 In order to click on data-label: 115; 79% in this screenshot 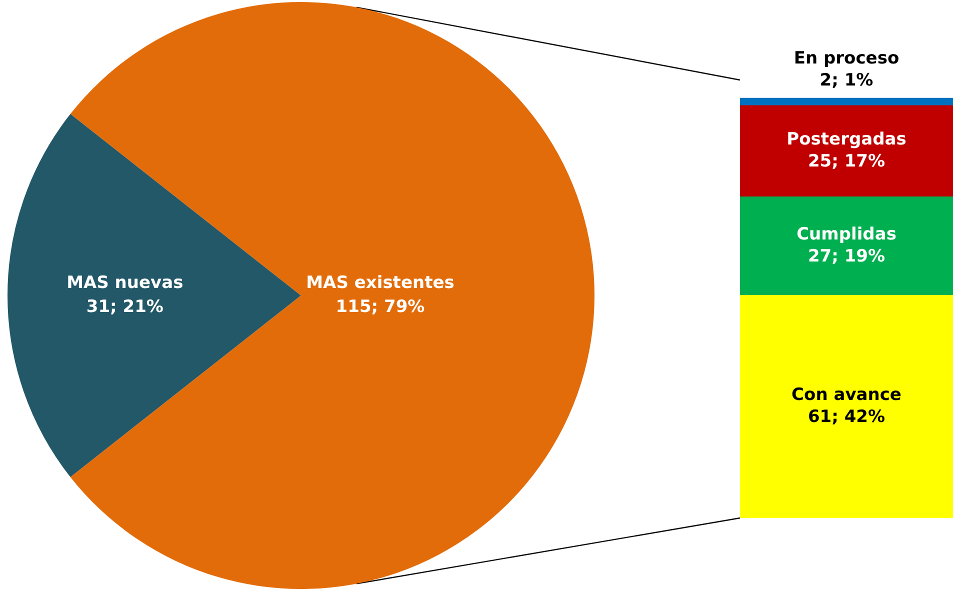, I will do `click(380, 306)`.